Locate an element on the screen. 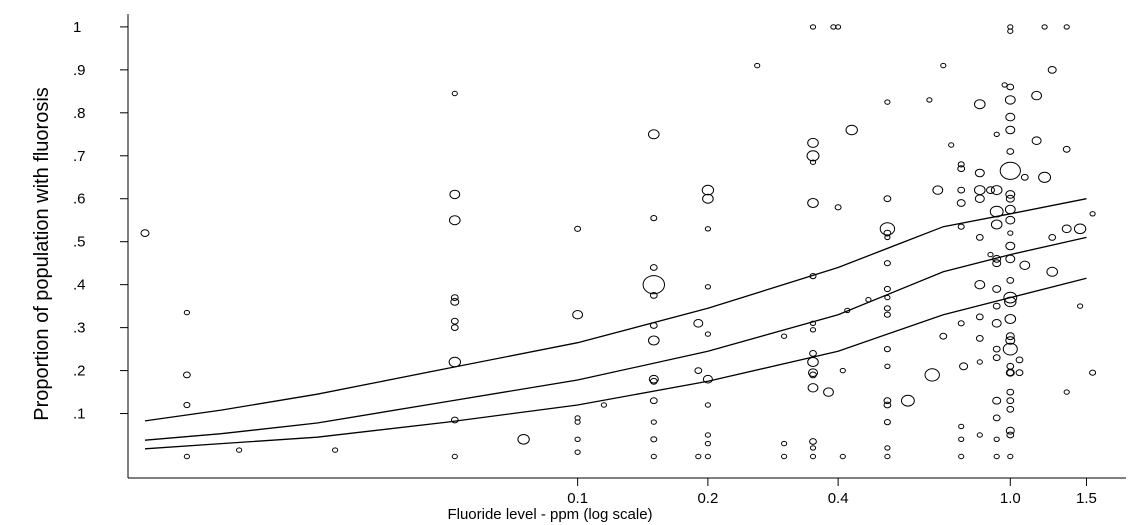 This screenshot has height=525, width=1128. y-tick-label: .5 is located at coordinates (79, 242).